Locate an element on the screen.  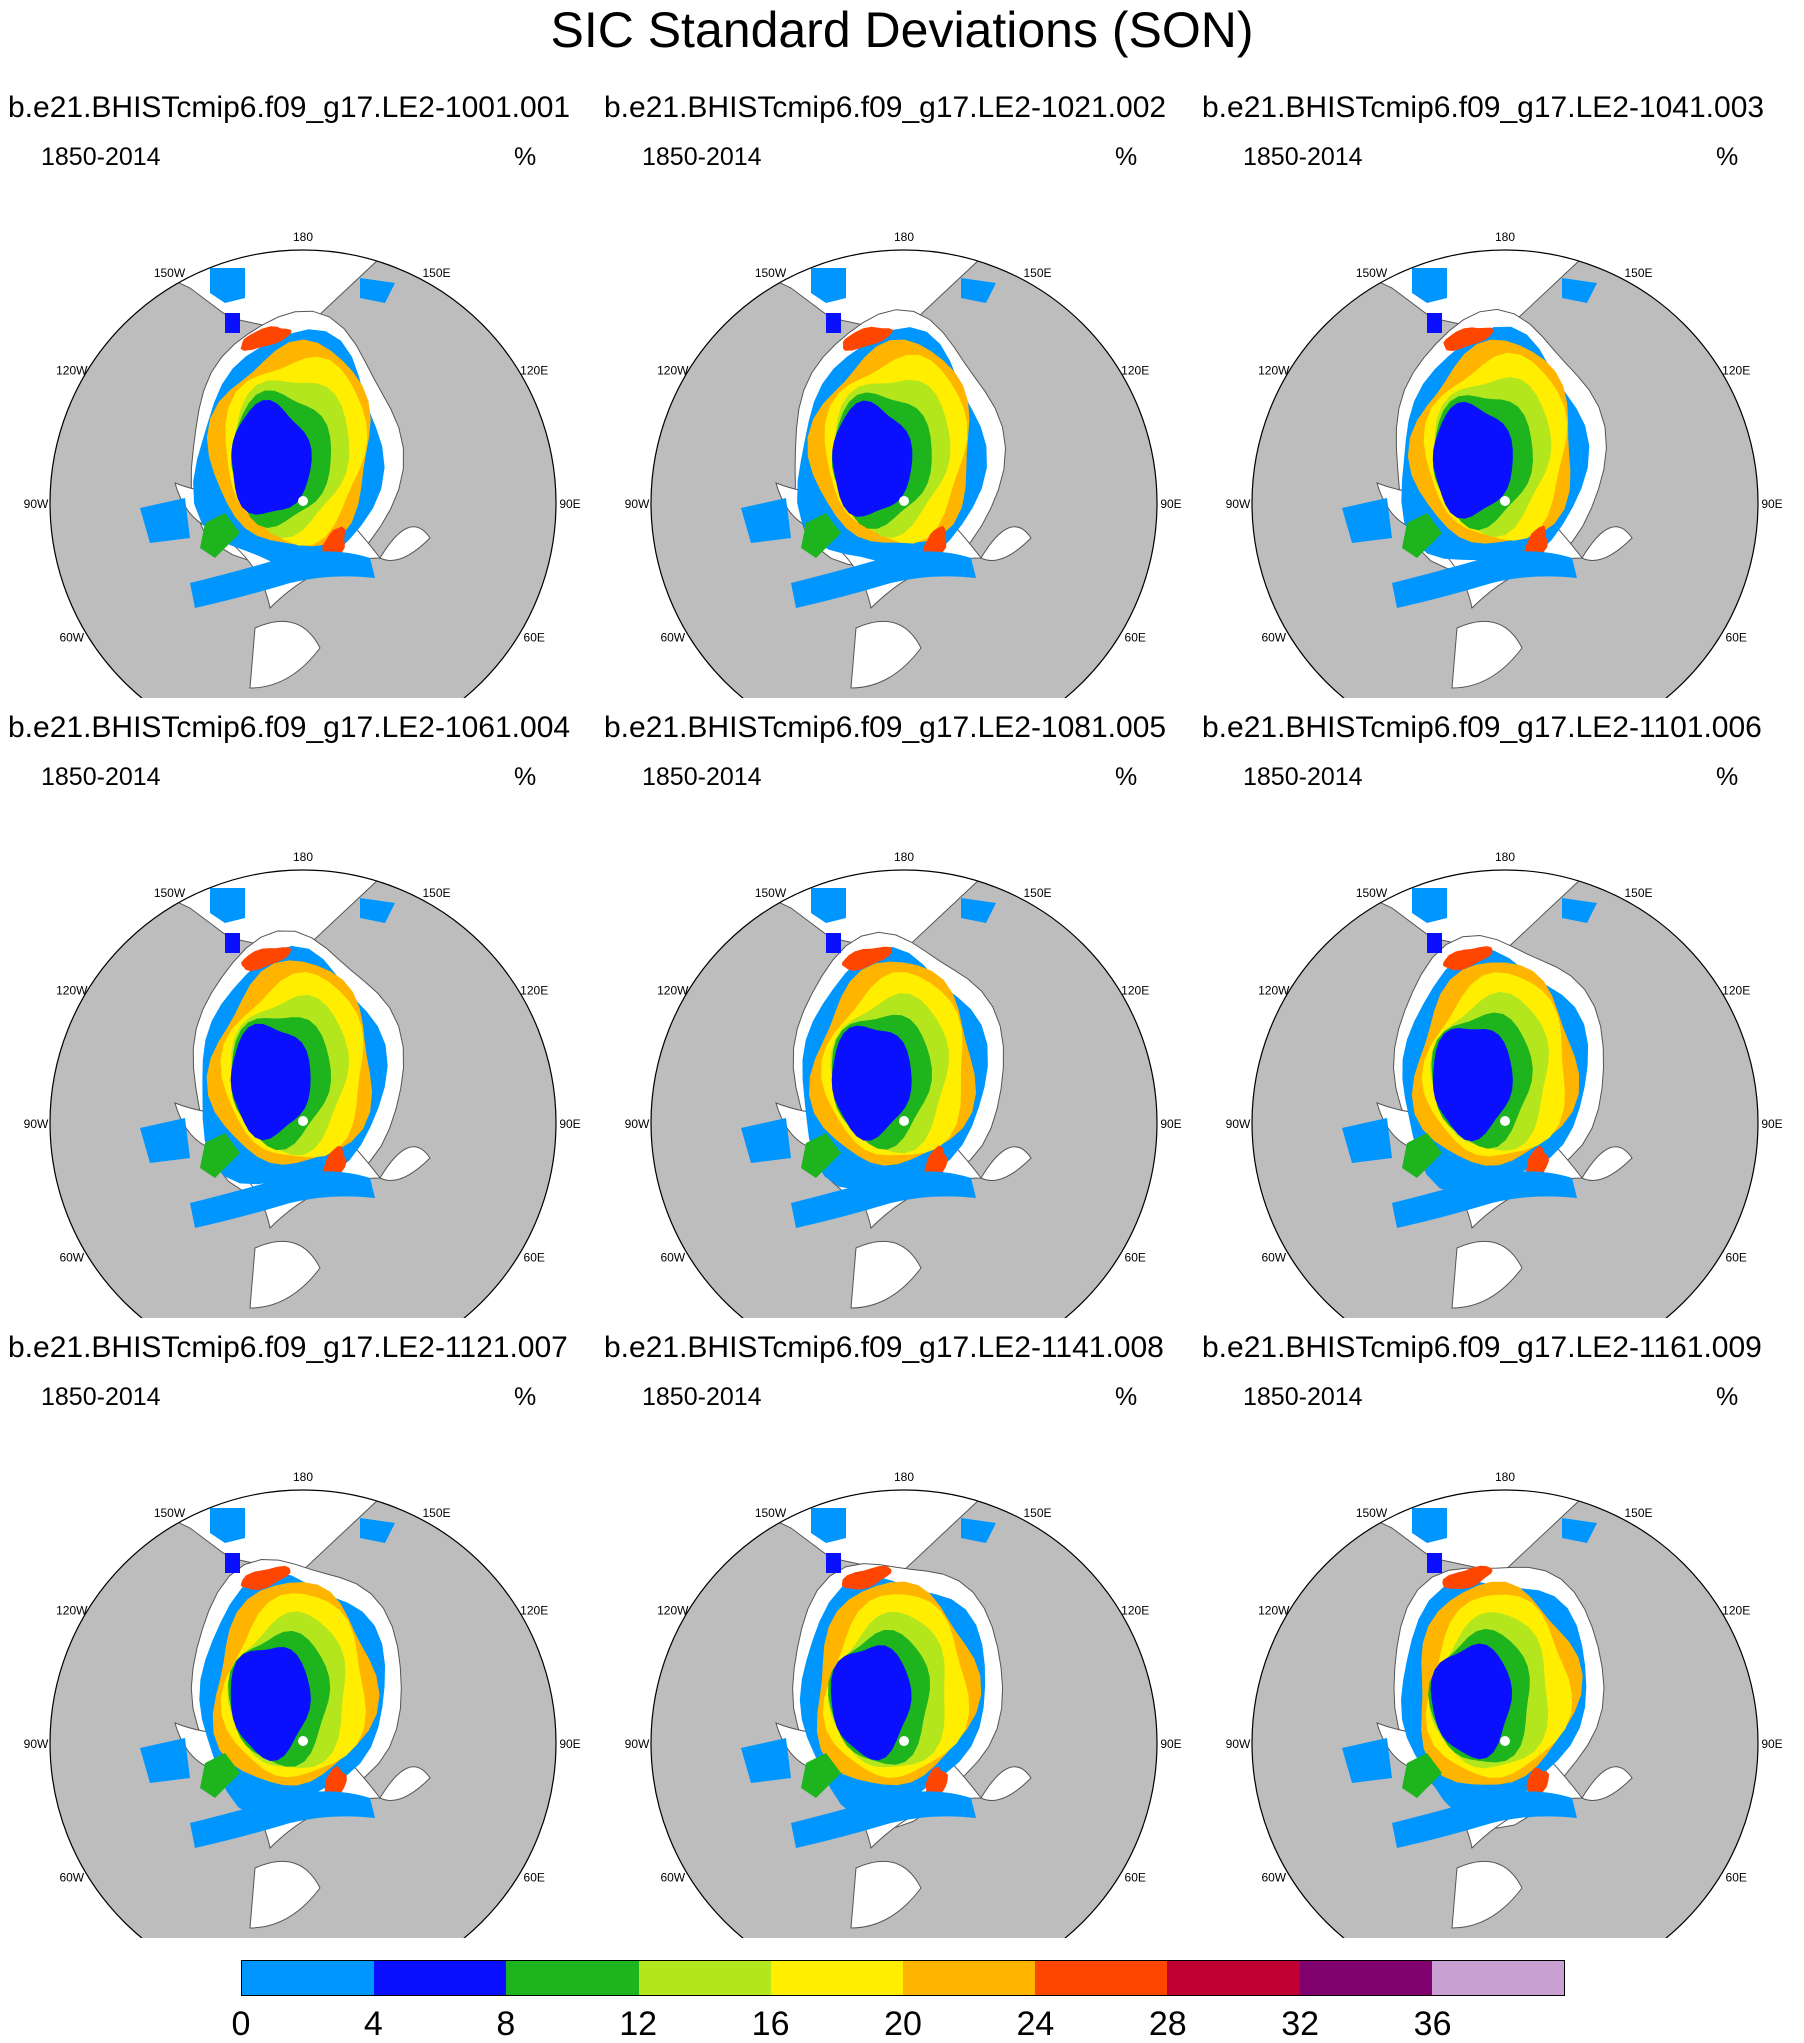
panel-case-title: b.e21.BHISTcmip6.f09_g17.LE2-1061.004 is located at coordinates (289, 727).